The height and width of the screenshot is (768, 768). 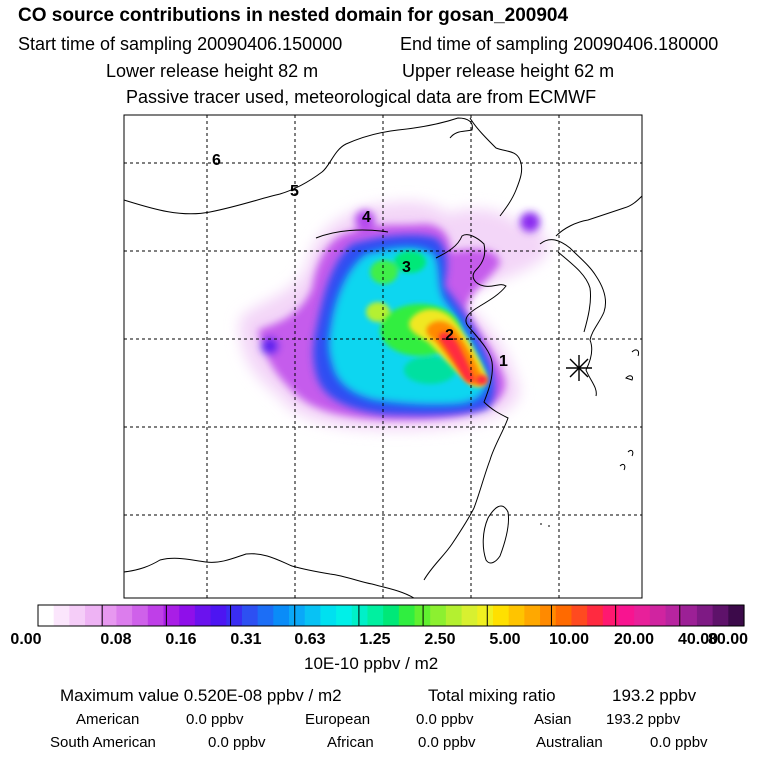 I want to click on colorbar-ticks, so click(x=391, y=615).